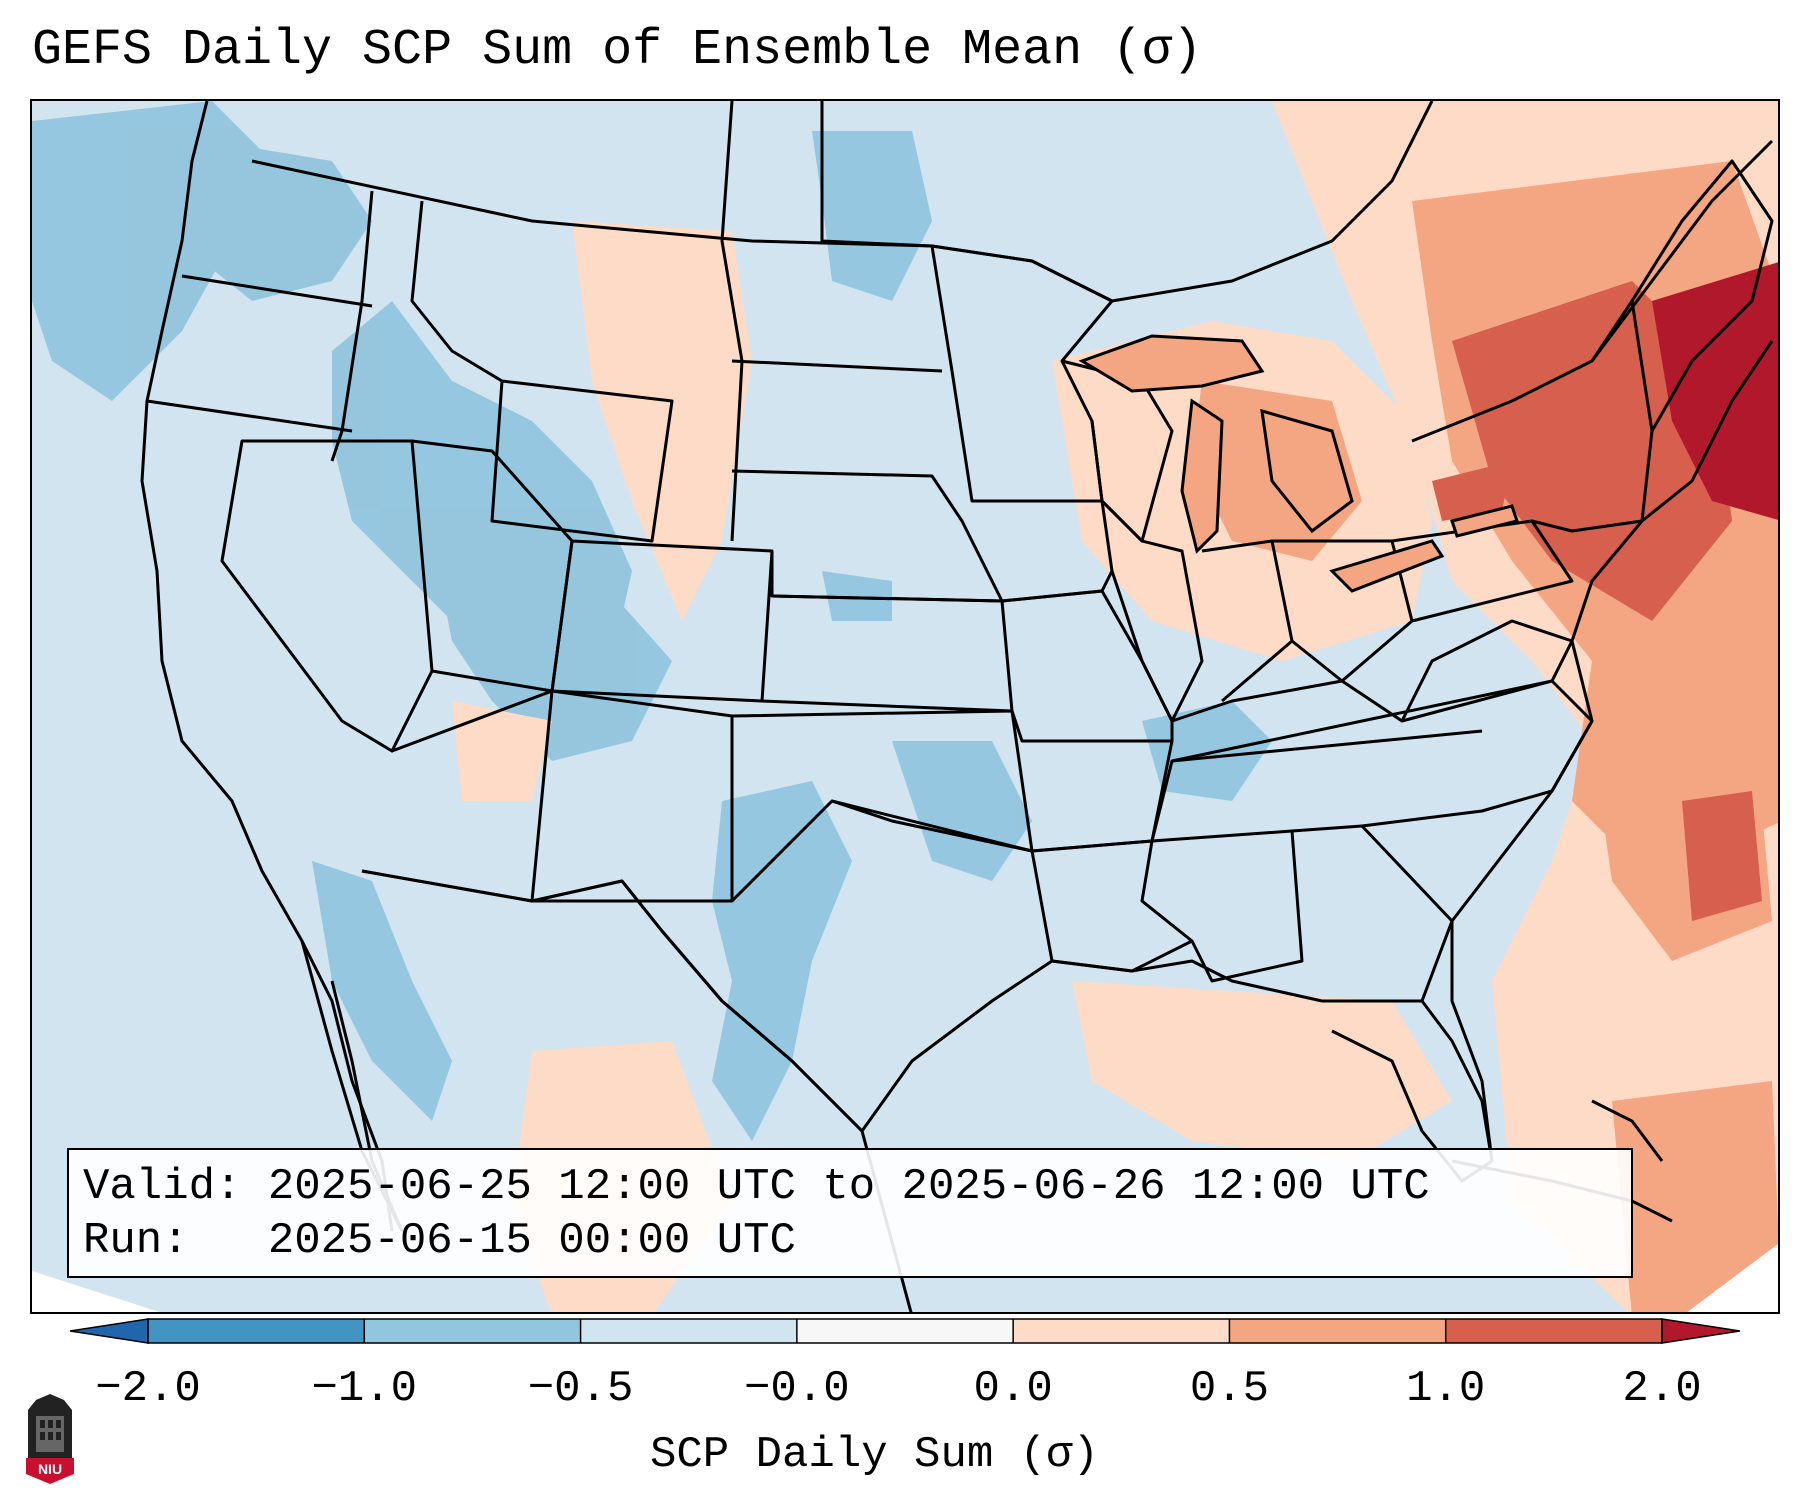 The height and width of the screenshot is (1506, 1803). I want to click on colorbar-tick-label: 0.0, so click(1013, 1389).